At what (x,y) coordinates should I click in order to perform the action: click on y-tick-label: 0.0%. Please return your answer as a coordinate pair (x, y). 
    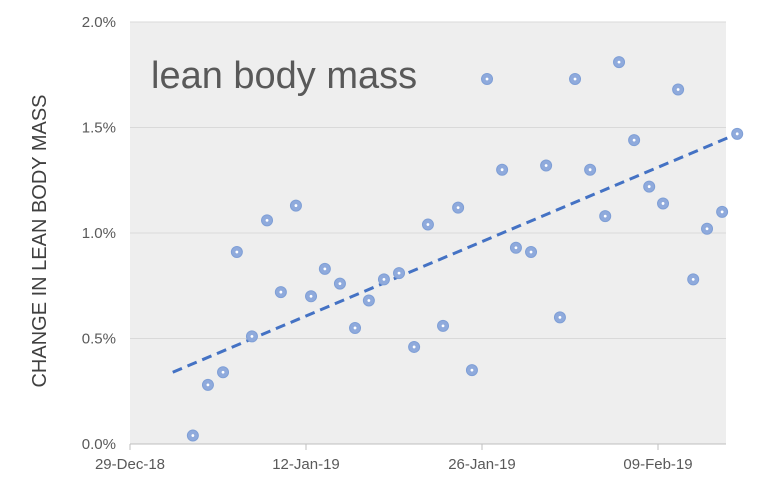
    Looking at the image, I should click on (99, 444).